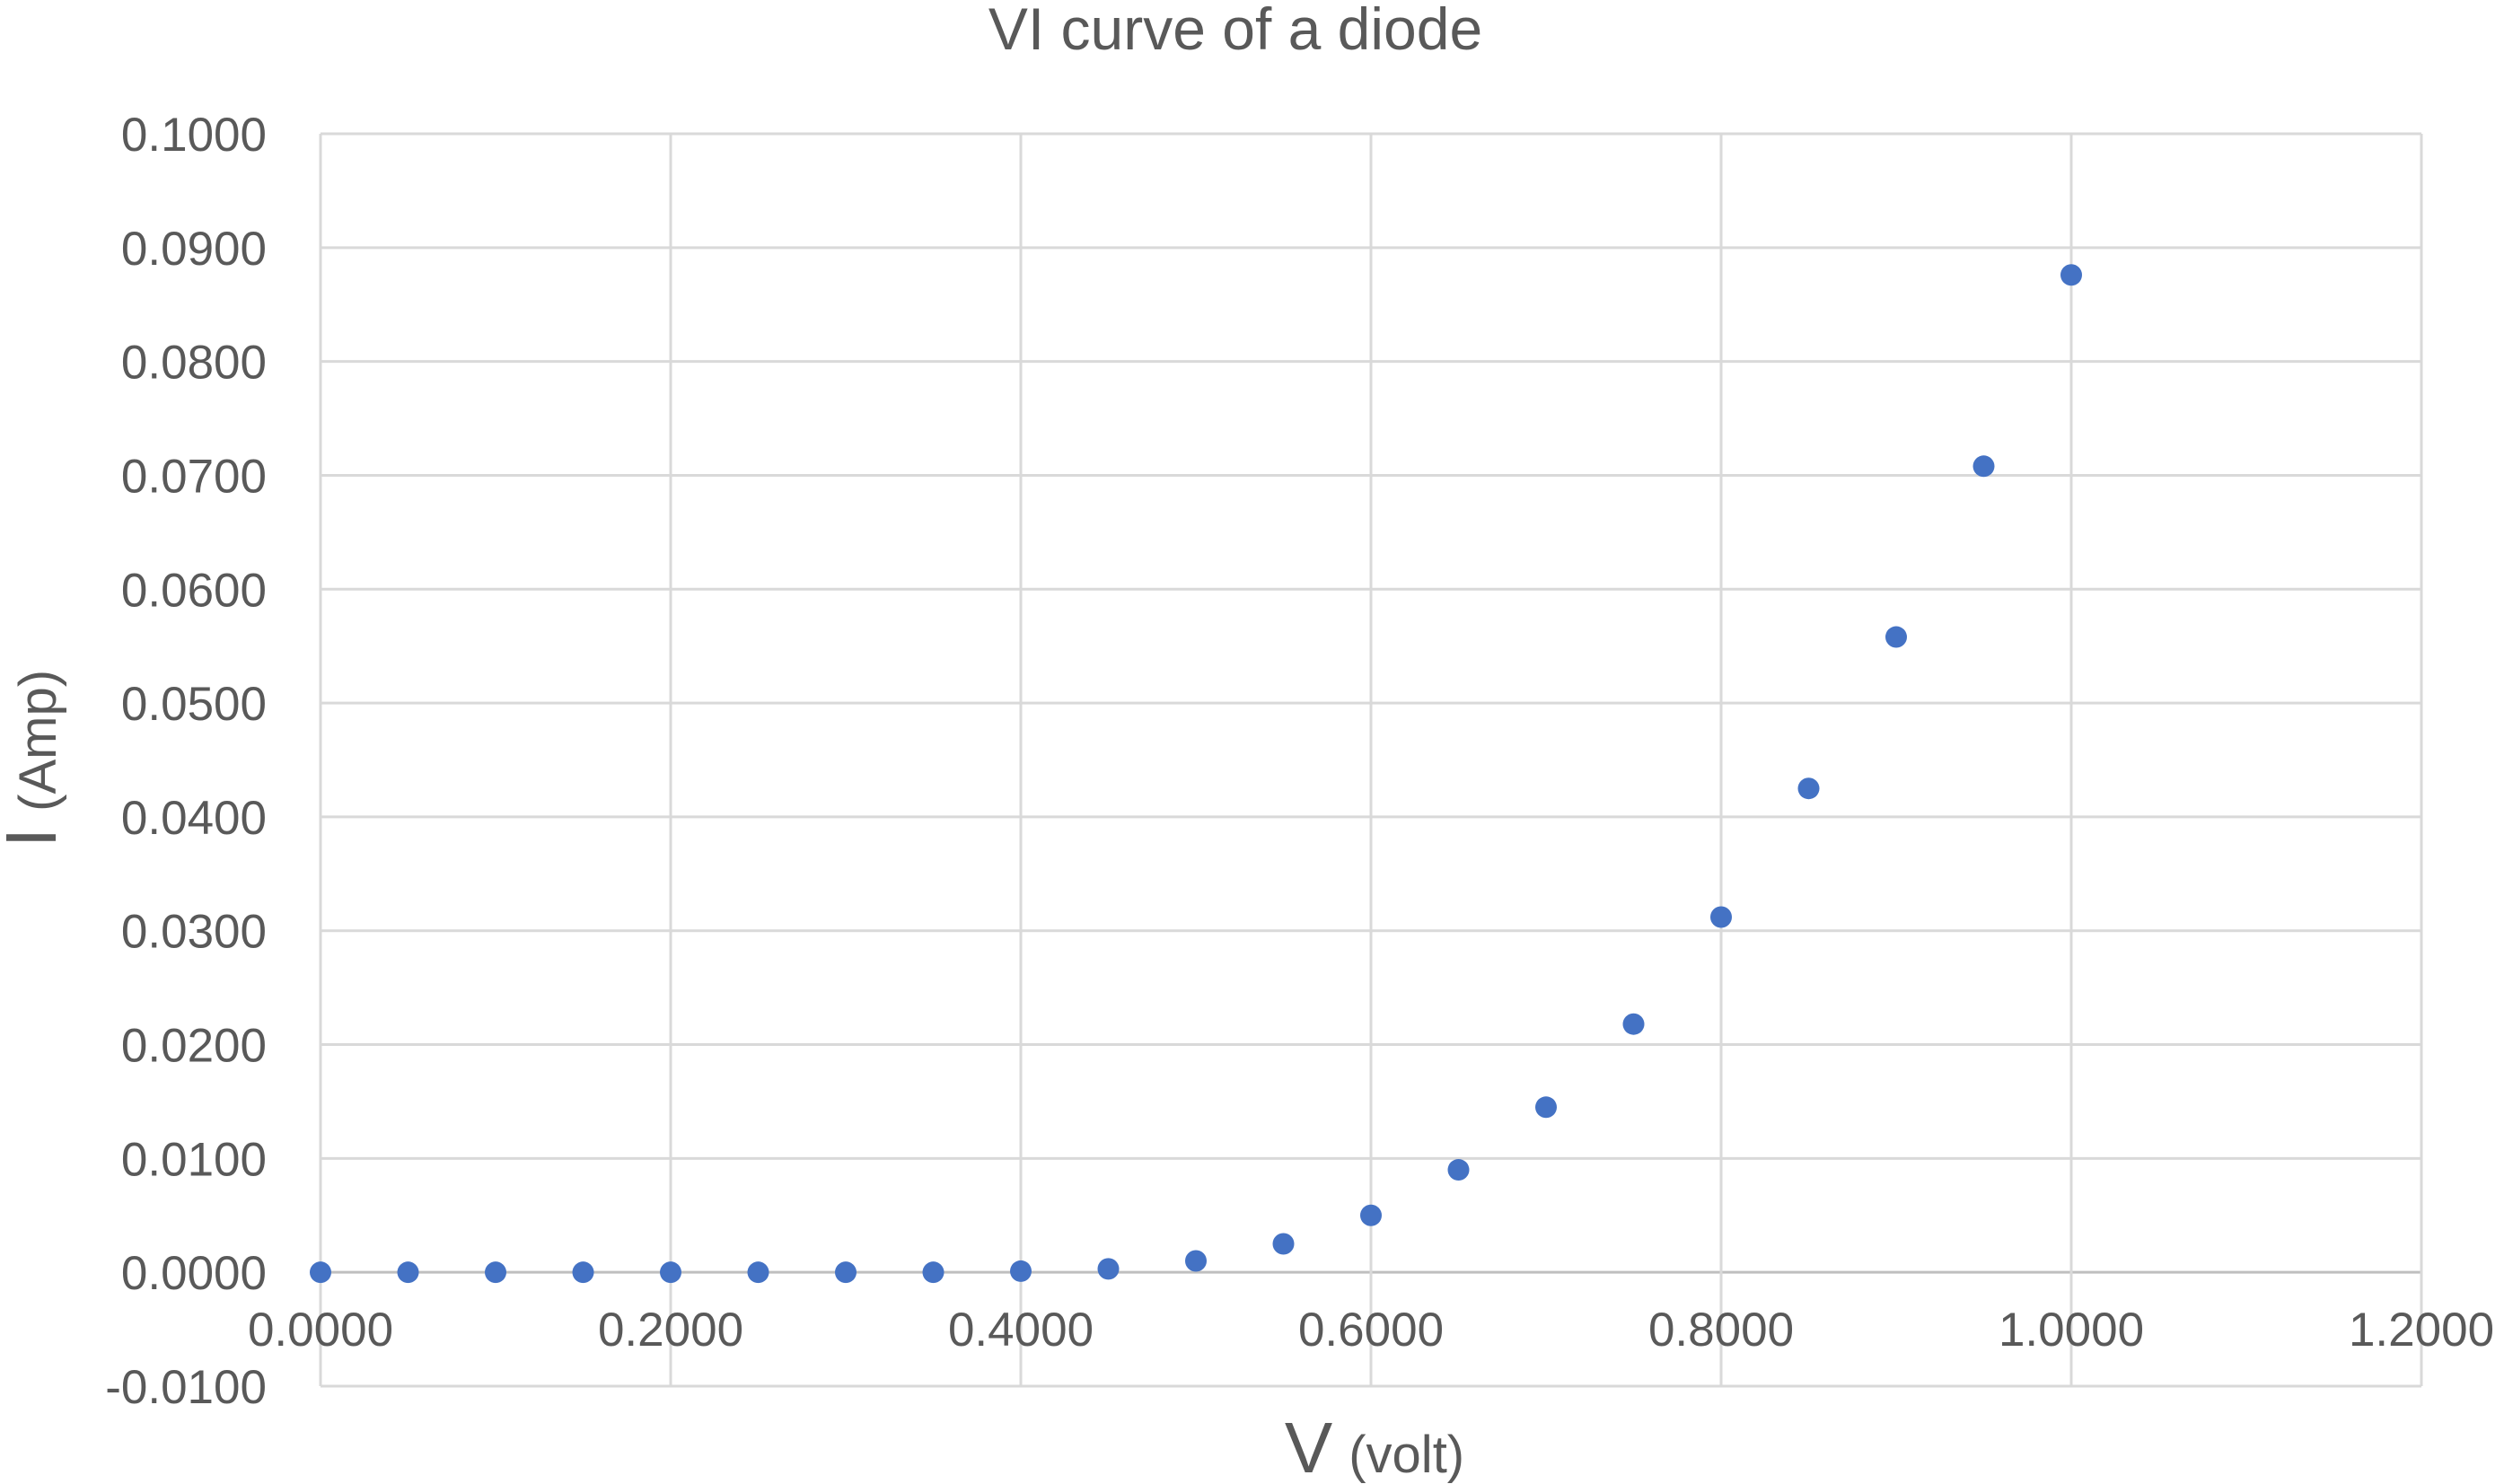 The image size is (2504, 1484). I want to click on y-tick-label-5: 0.0400, so click(194, 818).